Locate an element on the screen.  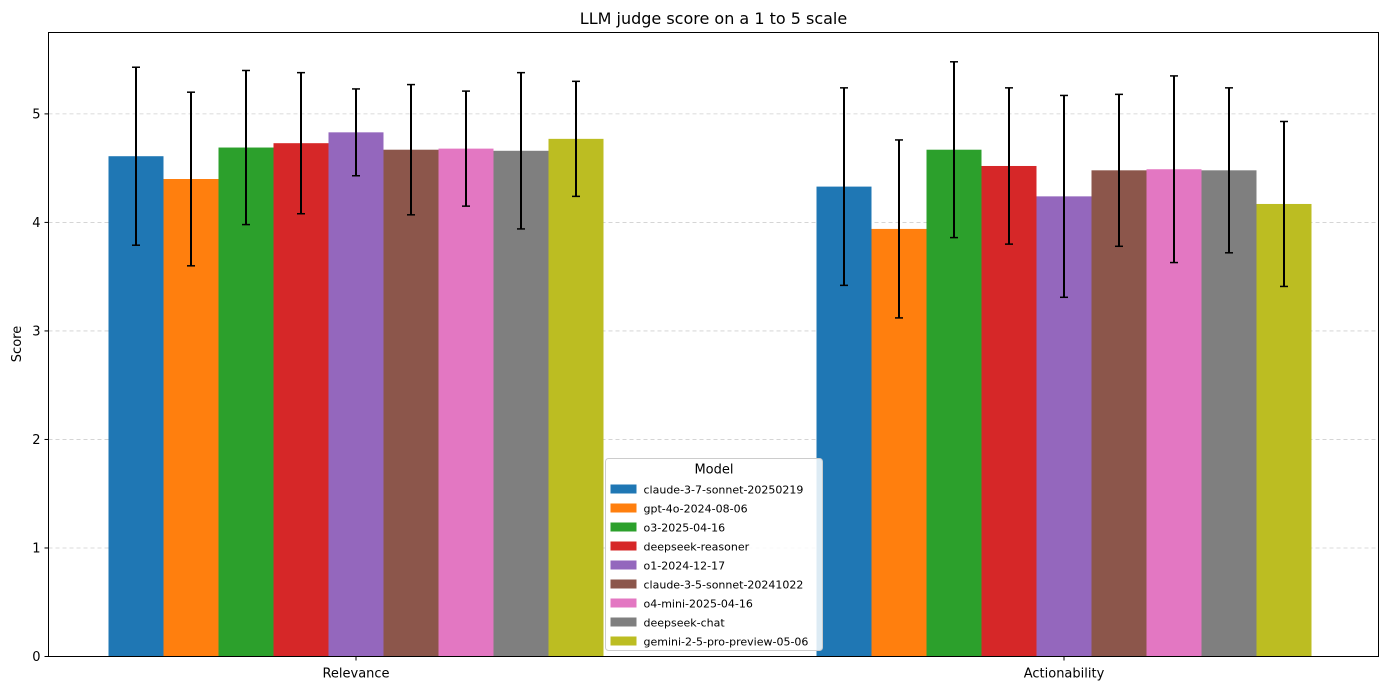
legend-label: claude-3-7-sonnet-20250219 is located at coordinates (724, 490).